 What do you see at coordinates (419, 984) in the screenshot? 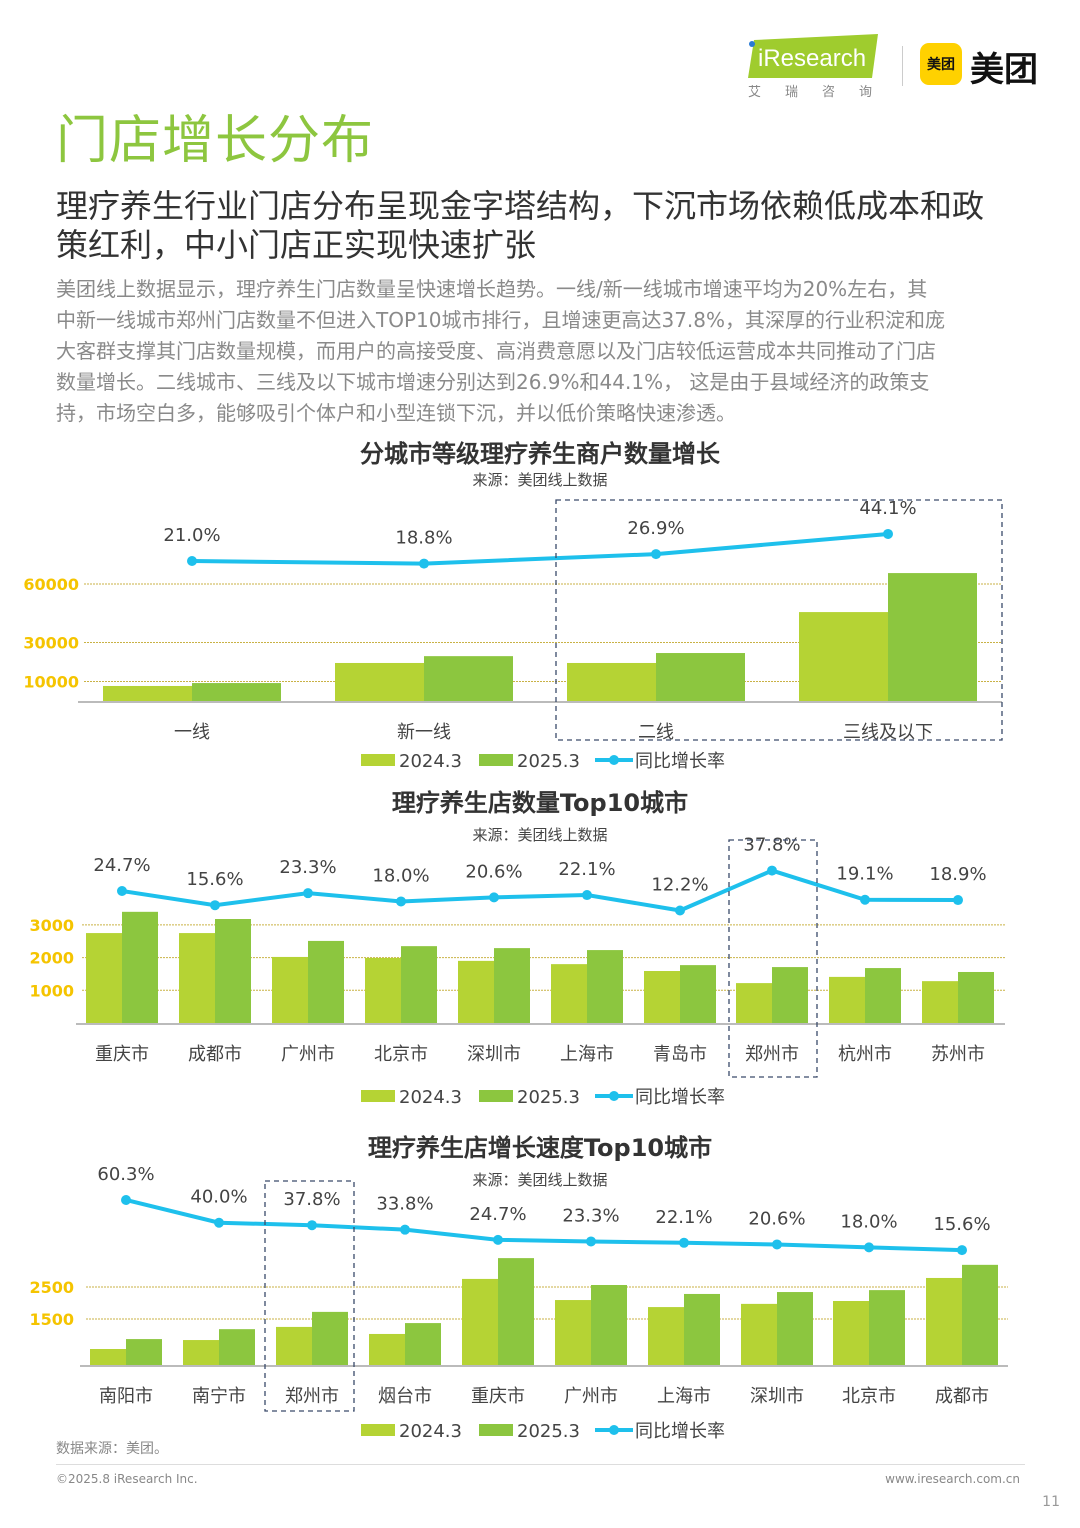
I see `bar-2025.3-北京市` at bounding box center [419, 984].